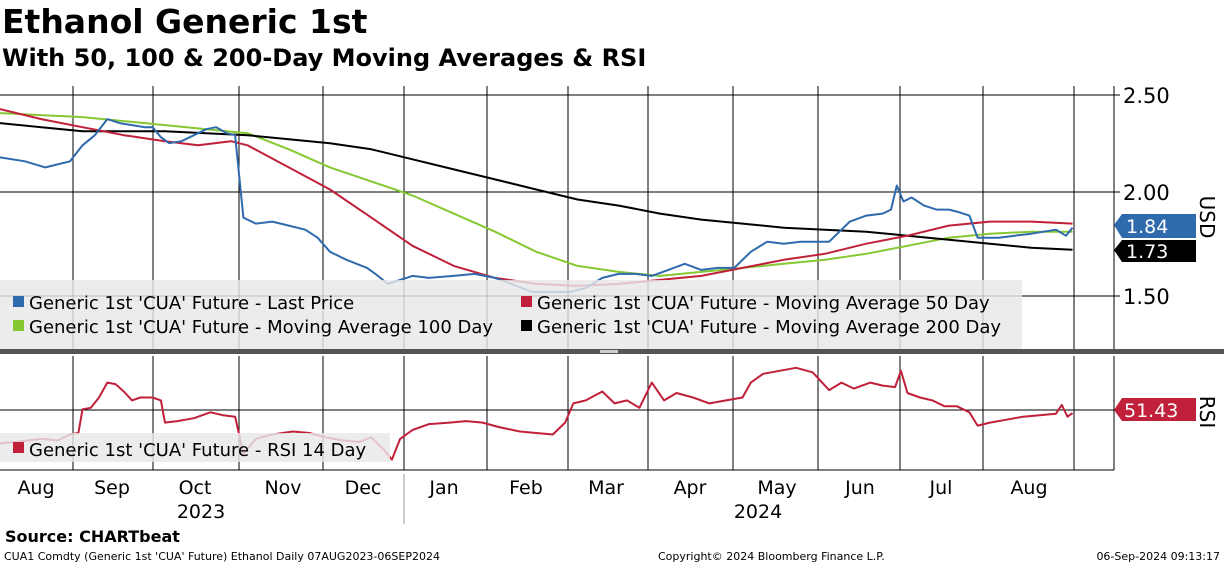  I want to click on series-line-rsi, so click(537, 413).